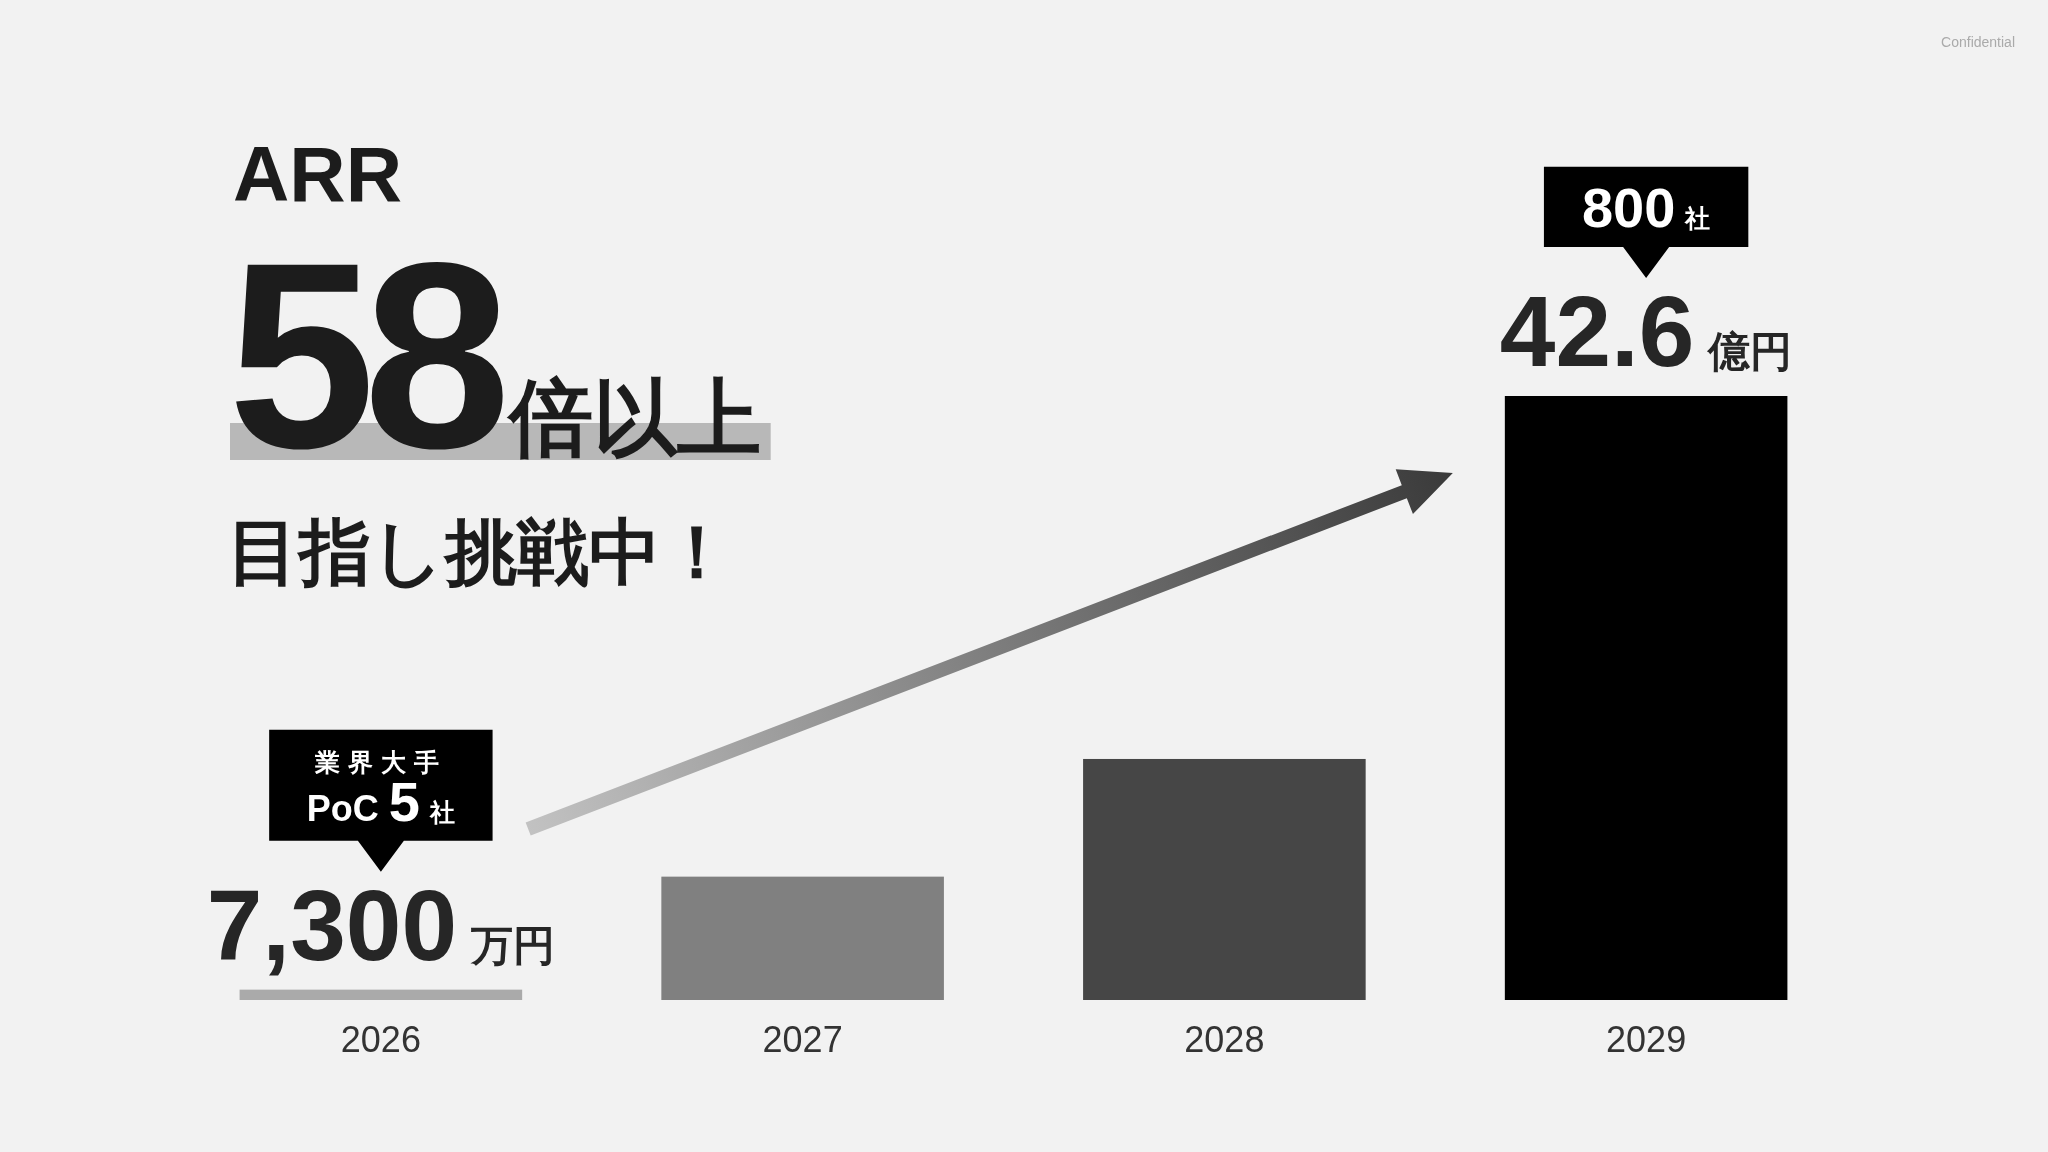 This screenshot has width=2048, height=1152. Describe the element at coordinates (380, 1039) in the screenshot. I see `x-tick-label: 2026` at that location.